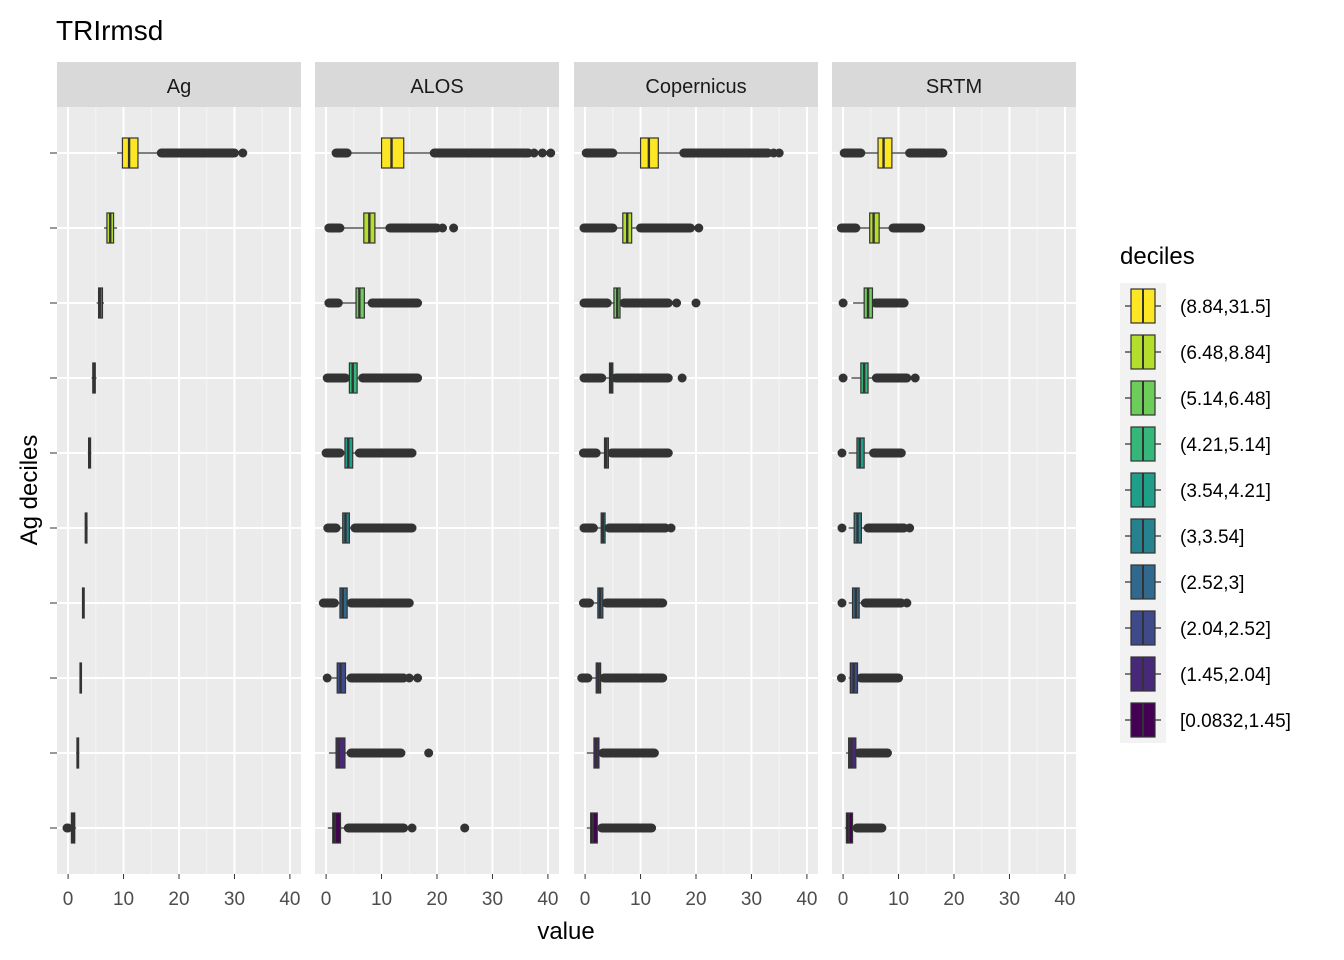 The height and width of the screenshot is (960, 1344). What do you see at coordinates (1225, 399) in the screenshot?
I see `legend-label: (5.14,6.48]` at bounding box center [1225, 399].